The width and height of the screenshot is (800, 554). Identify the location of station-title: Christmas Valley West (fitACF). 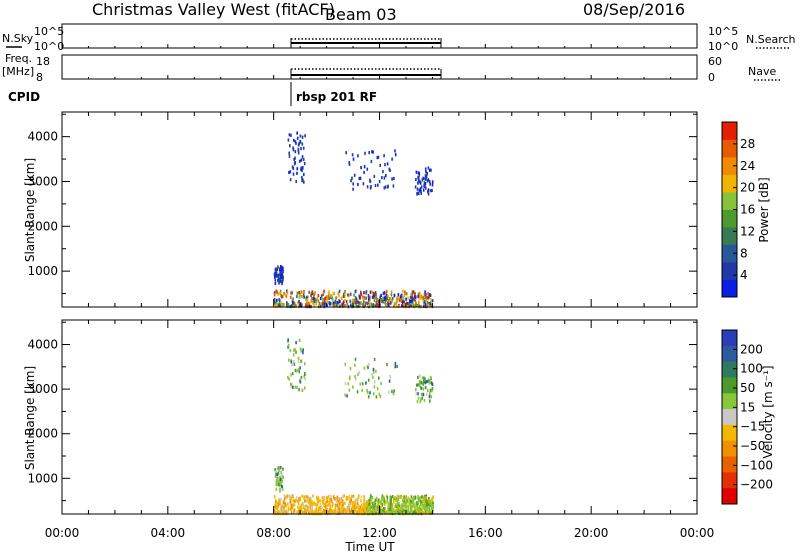
(213, 9).